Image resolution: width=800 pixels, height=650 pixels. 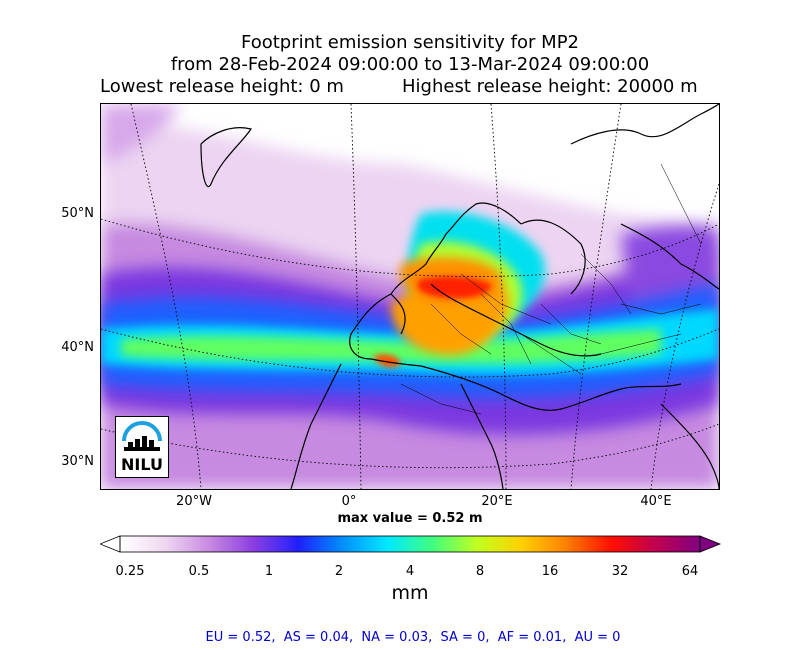 What do you see at coordinates (497, 501) in the screenshot?
I see `lon-label-20e: 20°E` at bounding box center [497, 501].